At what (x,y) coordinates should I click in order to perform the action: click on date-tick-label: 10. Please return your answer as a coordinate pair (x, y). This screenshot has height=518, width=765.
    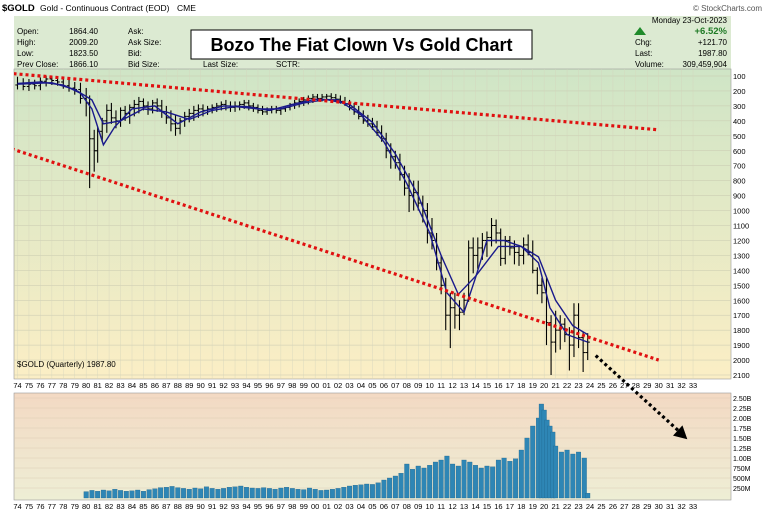
    Looking at the image, I should click on (430, 385).